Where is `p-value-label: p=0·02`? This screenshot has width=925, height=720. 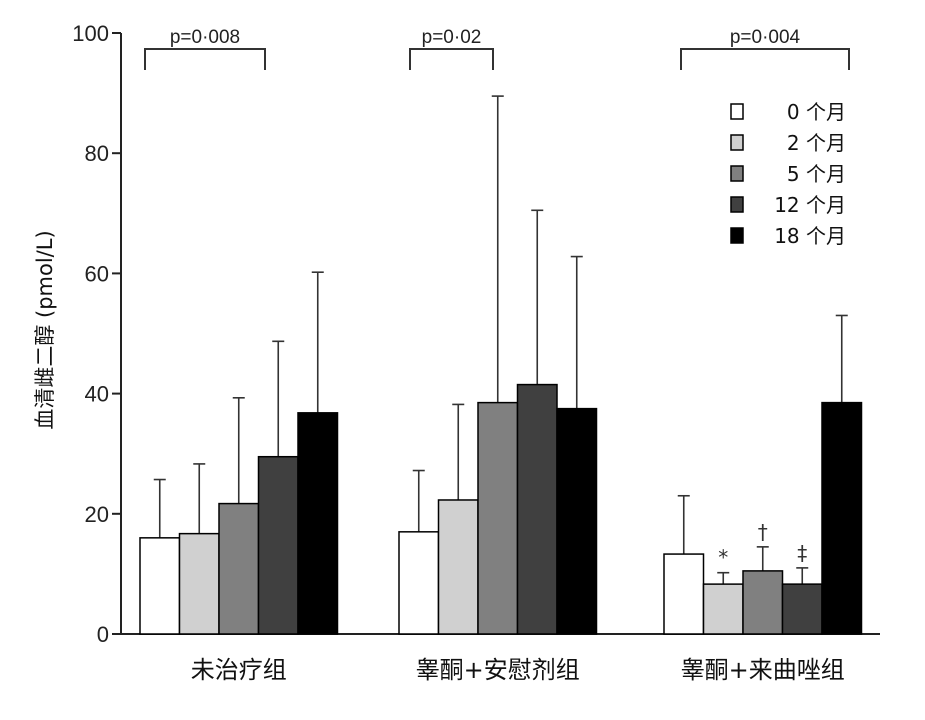
p-value-label: p=0·02 is located at coordinates (452, 37).